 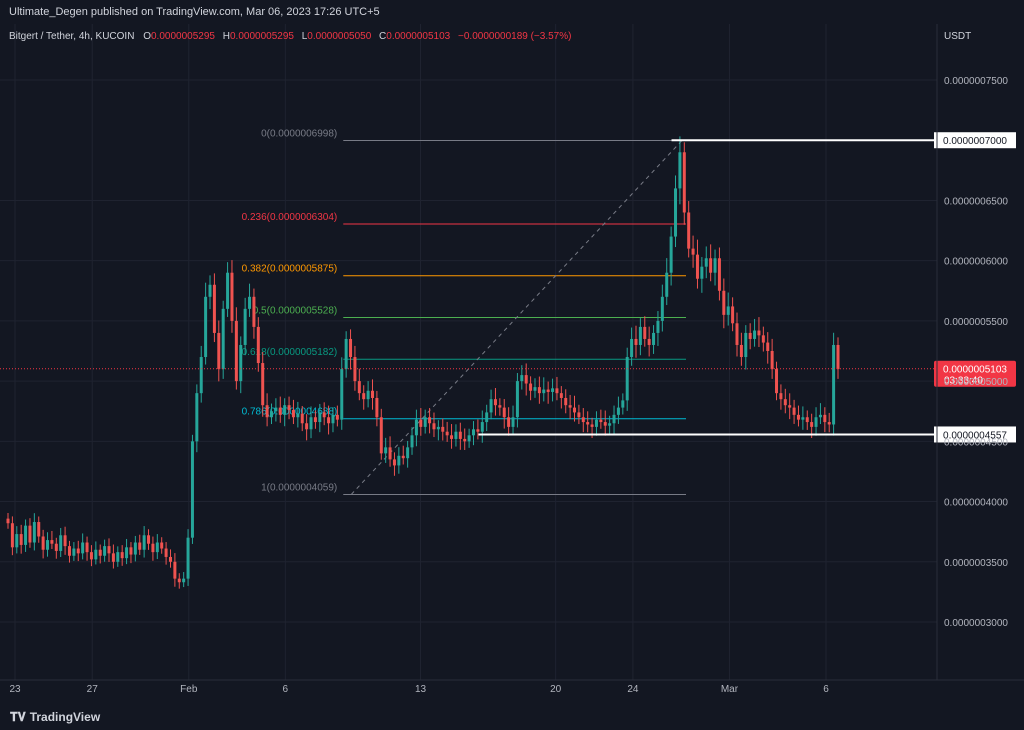 I want to click on y-tick-label: 0.0000005500, so click(x=976, y=322).